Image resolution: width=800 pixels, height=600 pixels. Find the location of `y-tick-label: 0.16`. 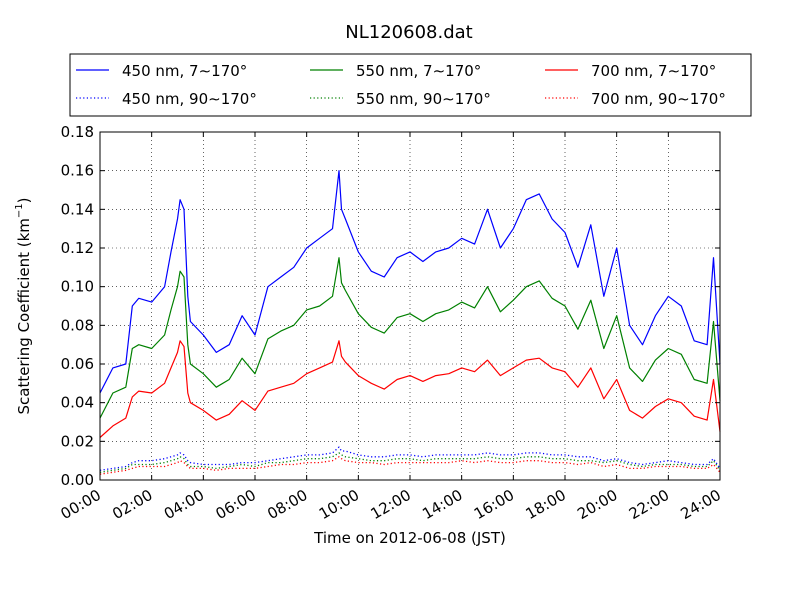

y-tick-label: 0.16 is located at coordinates (77, 171).